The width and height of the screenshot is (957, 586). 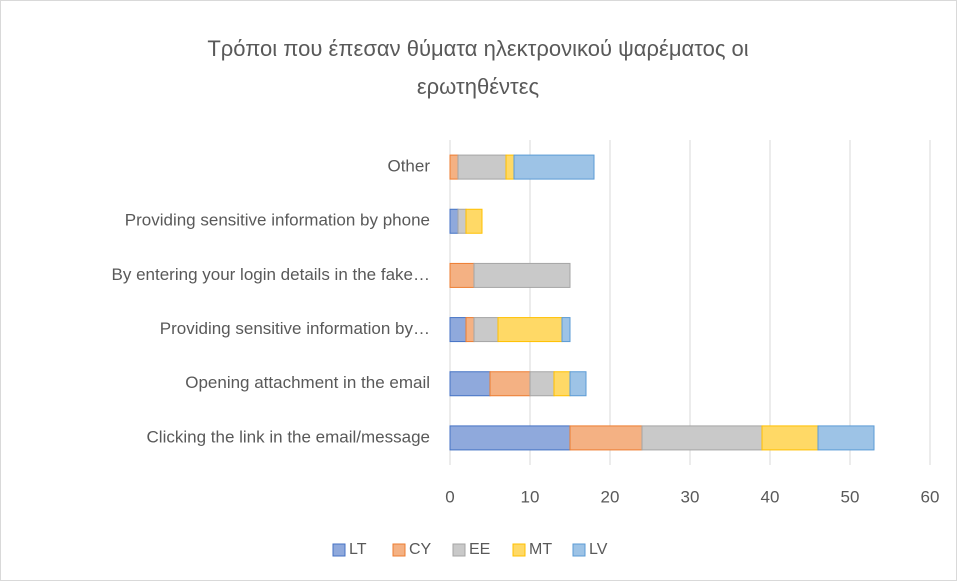 I want to click on x-tick-label: 40, so click(x=770, y=496).